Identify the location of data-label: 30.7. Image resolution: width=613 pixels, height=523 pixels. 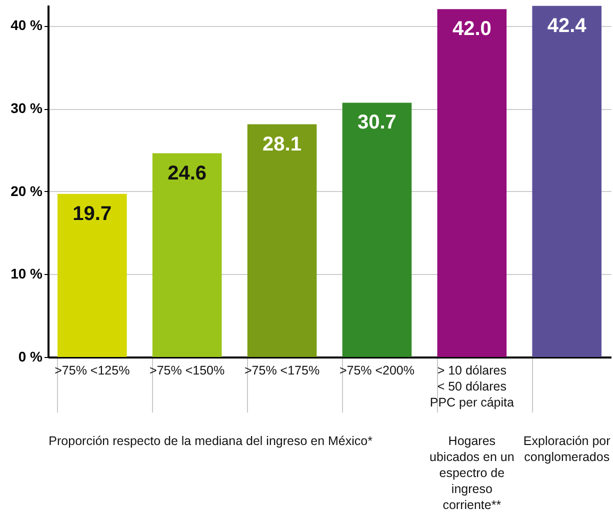
(377, 123).